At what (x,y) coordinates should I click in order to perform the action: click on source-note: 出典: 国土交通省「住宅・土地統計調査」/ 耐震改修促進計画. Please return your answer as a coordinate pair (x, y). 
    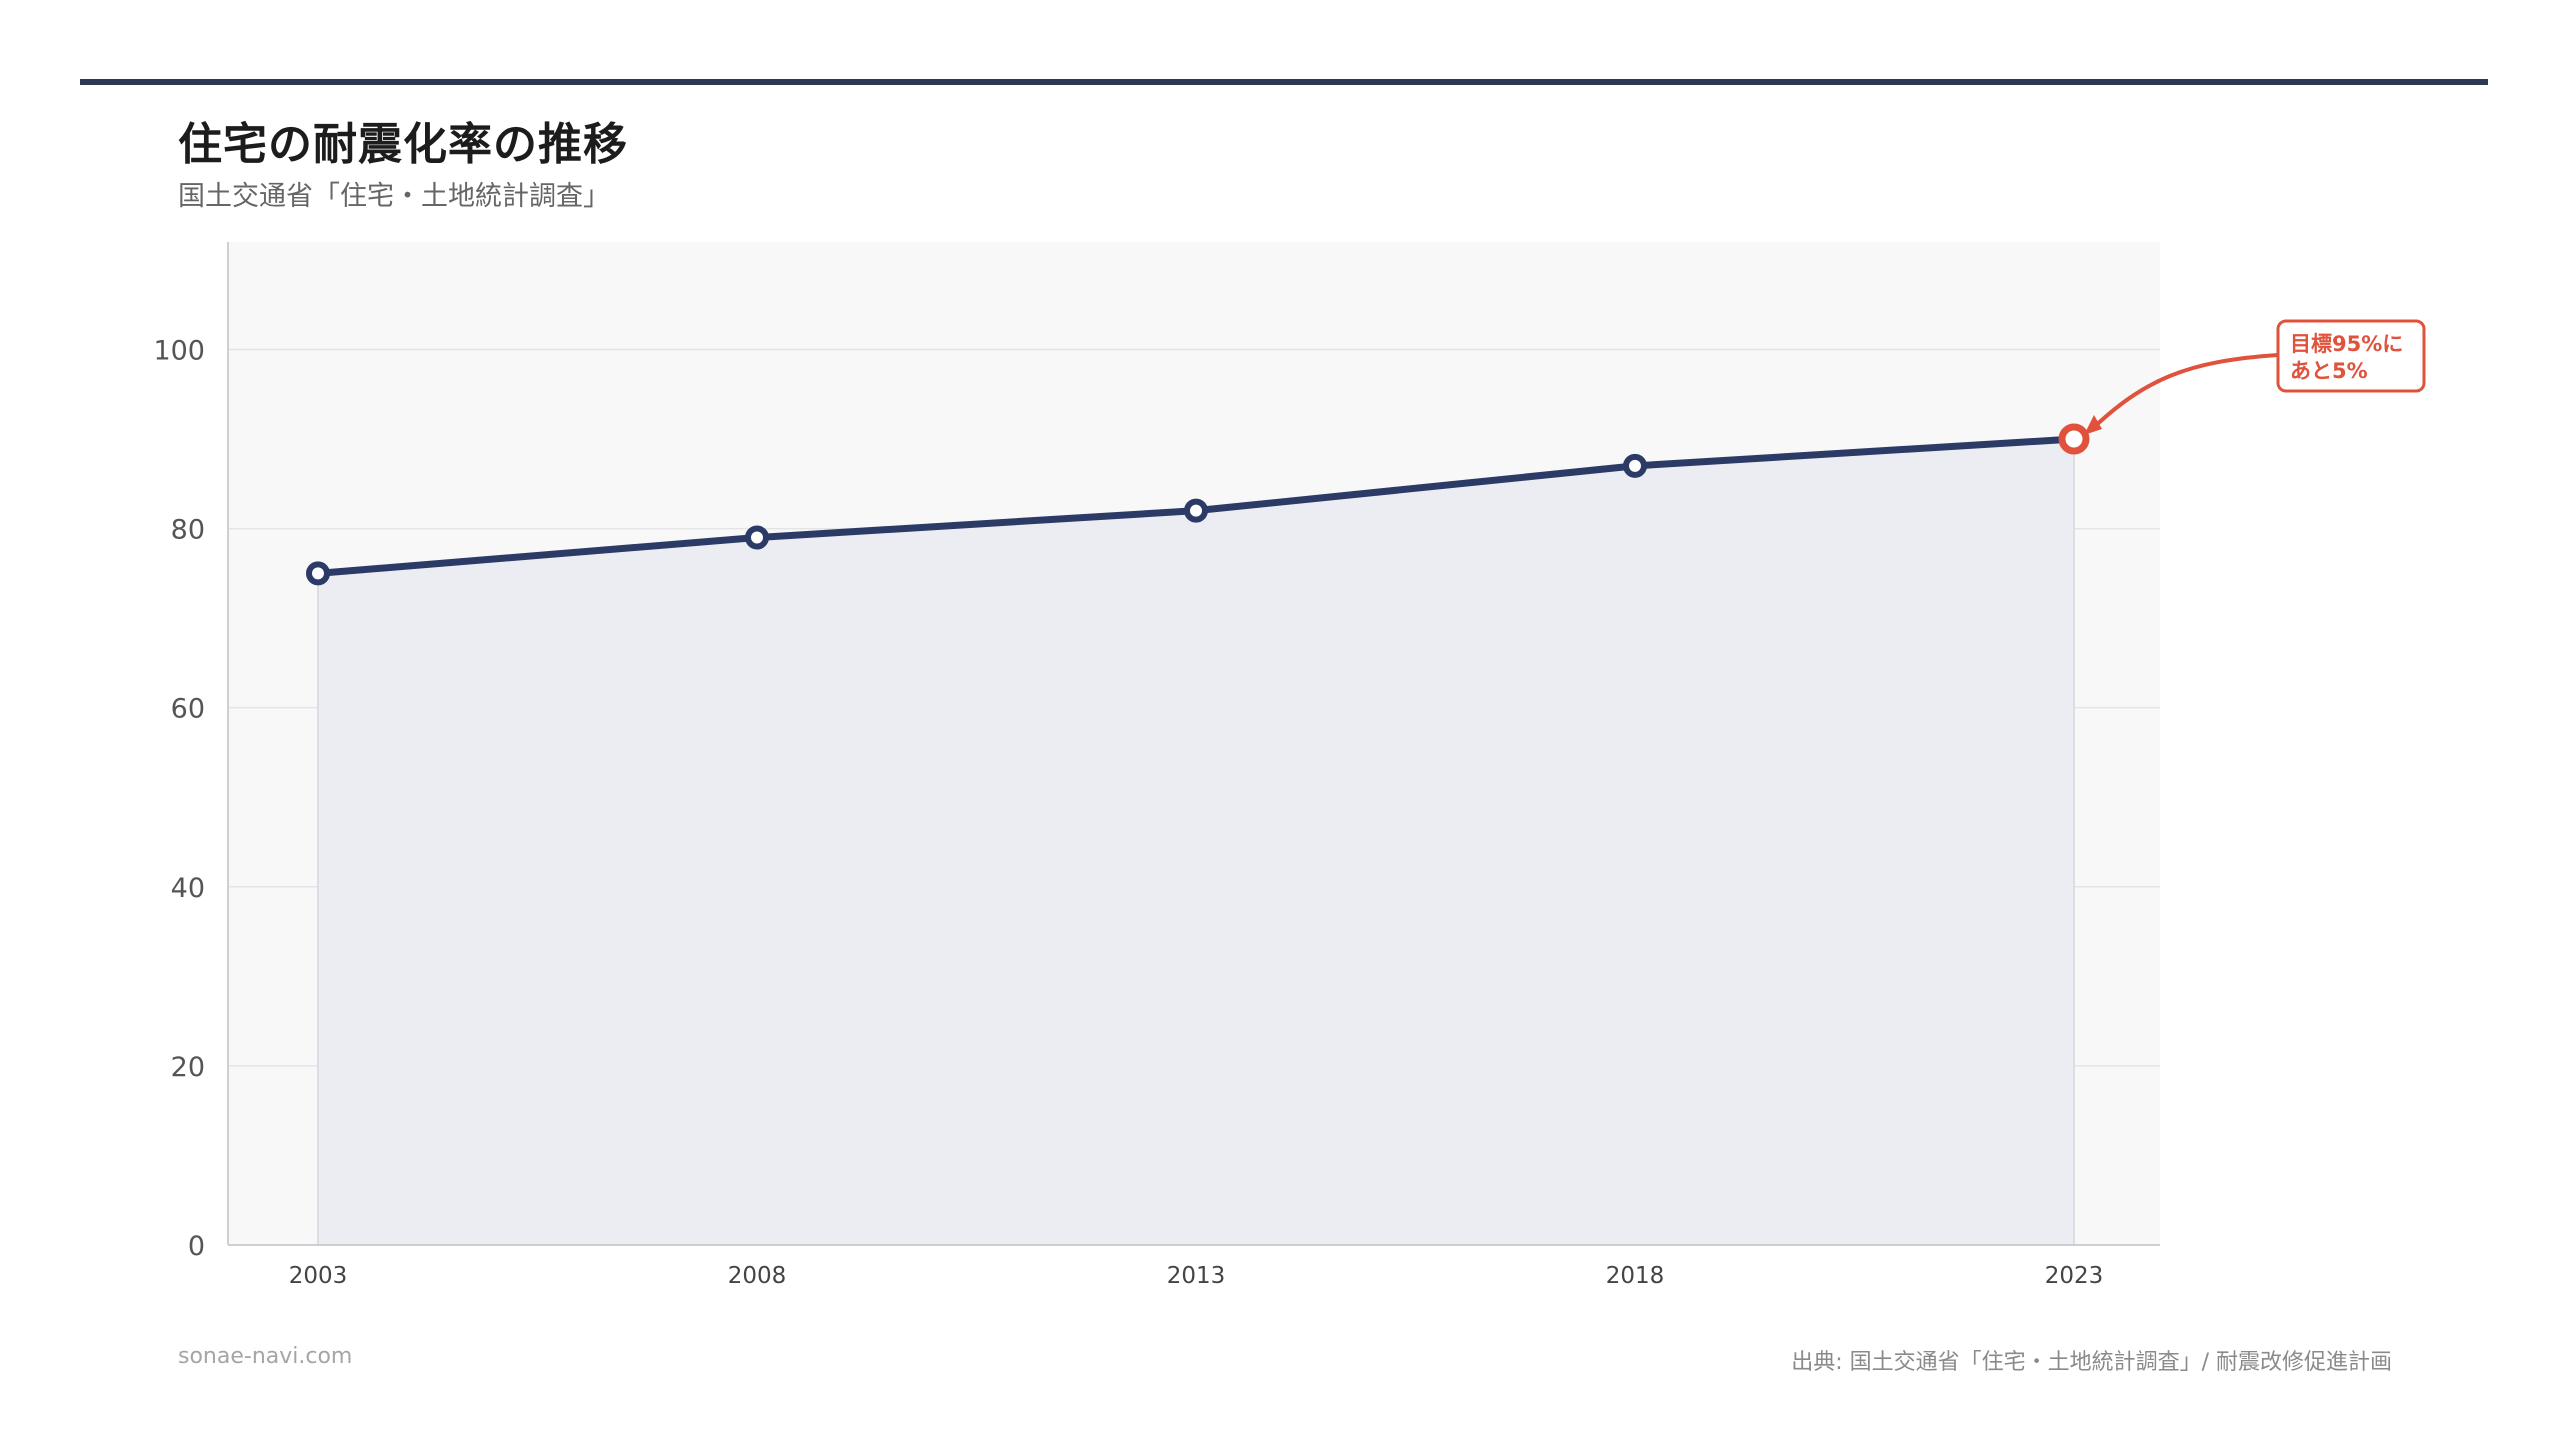
    Looking at the image, I should click on (2091, 1362).